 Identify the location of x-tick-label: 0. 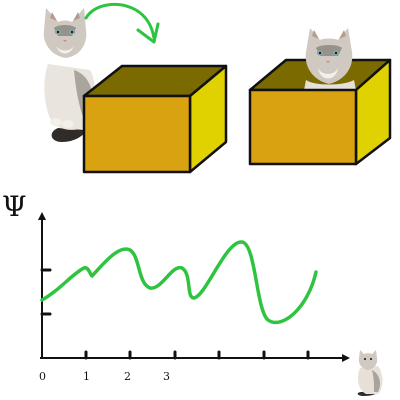
(42, 376).